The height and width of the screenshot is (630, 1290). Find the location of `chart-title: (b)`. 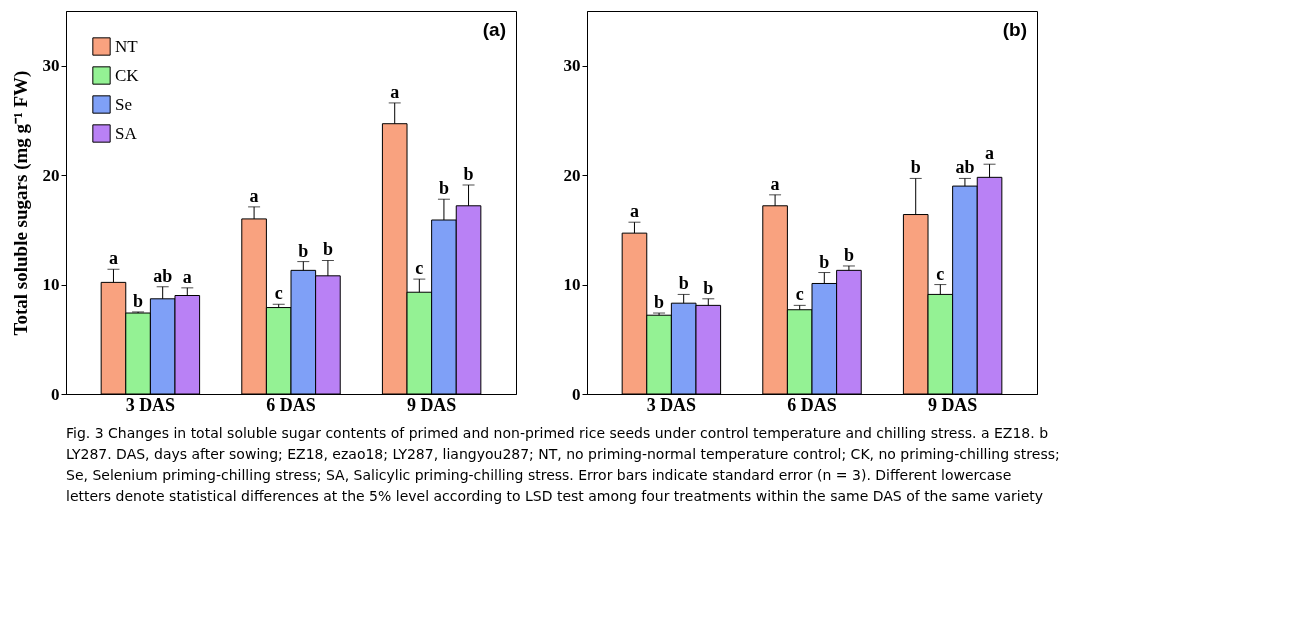

chart-title: (b) is located at coordinates (1014, 29).